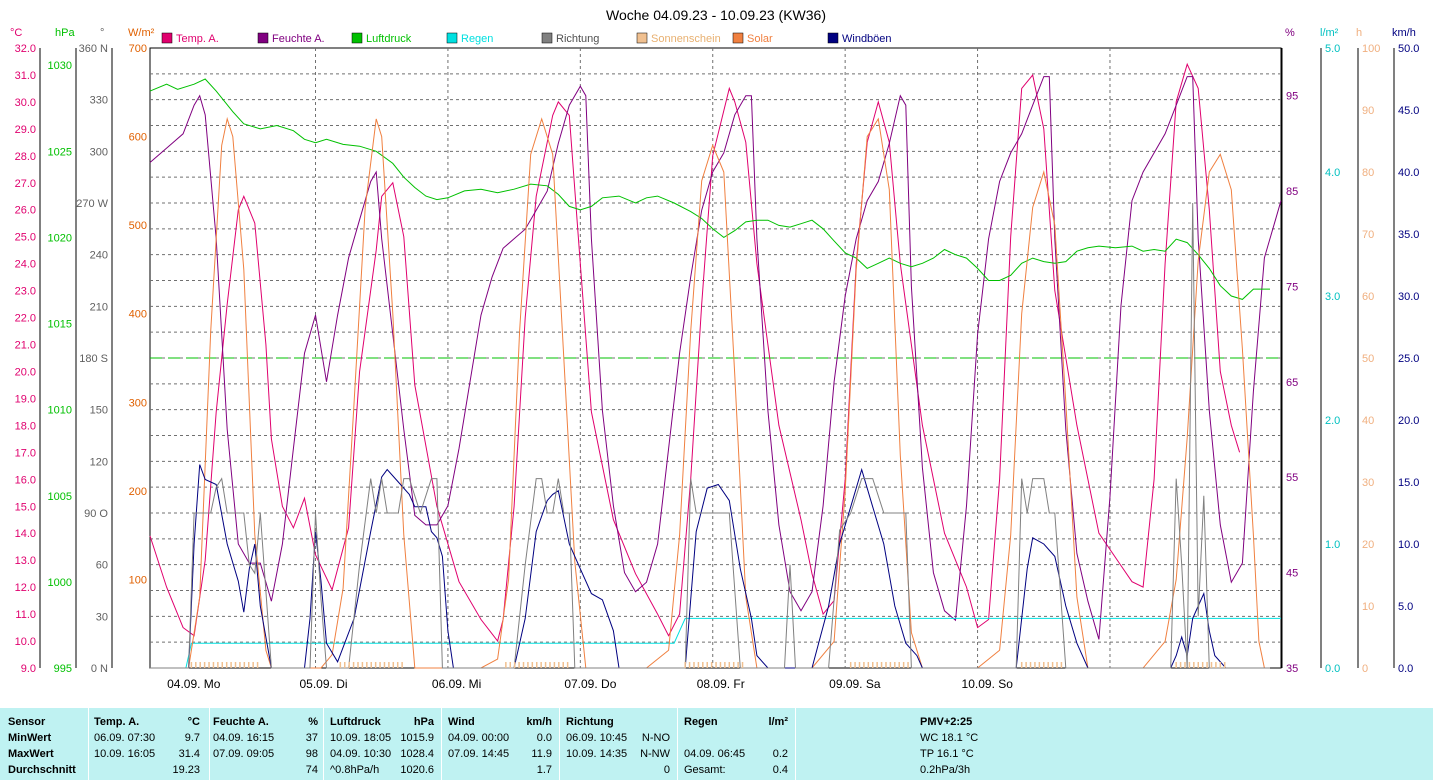 Image resolution: width=1433 pixels, height=780 pixels. Describe the element at coordinates (60, 411) in the screenshot. I see `axis-tick-label: 1010` at that location.